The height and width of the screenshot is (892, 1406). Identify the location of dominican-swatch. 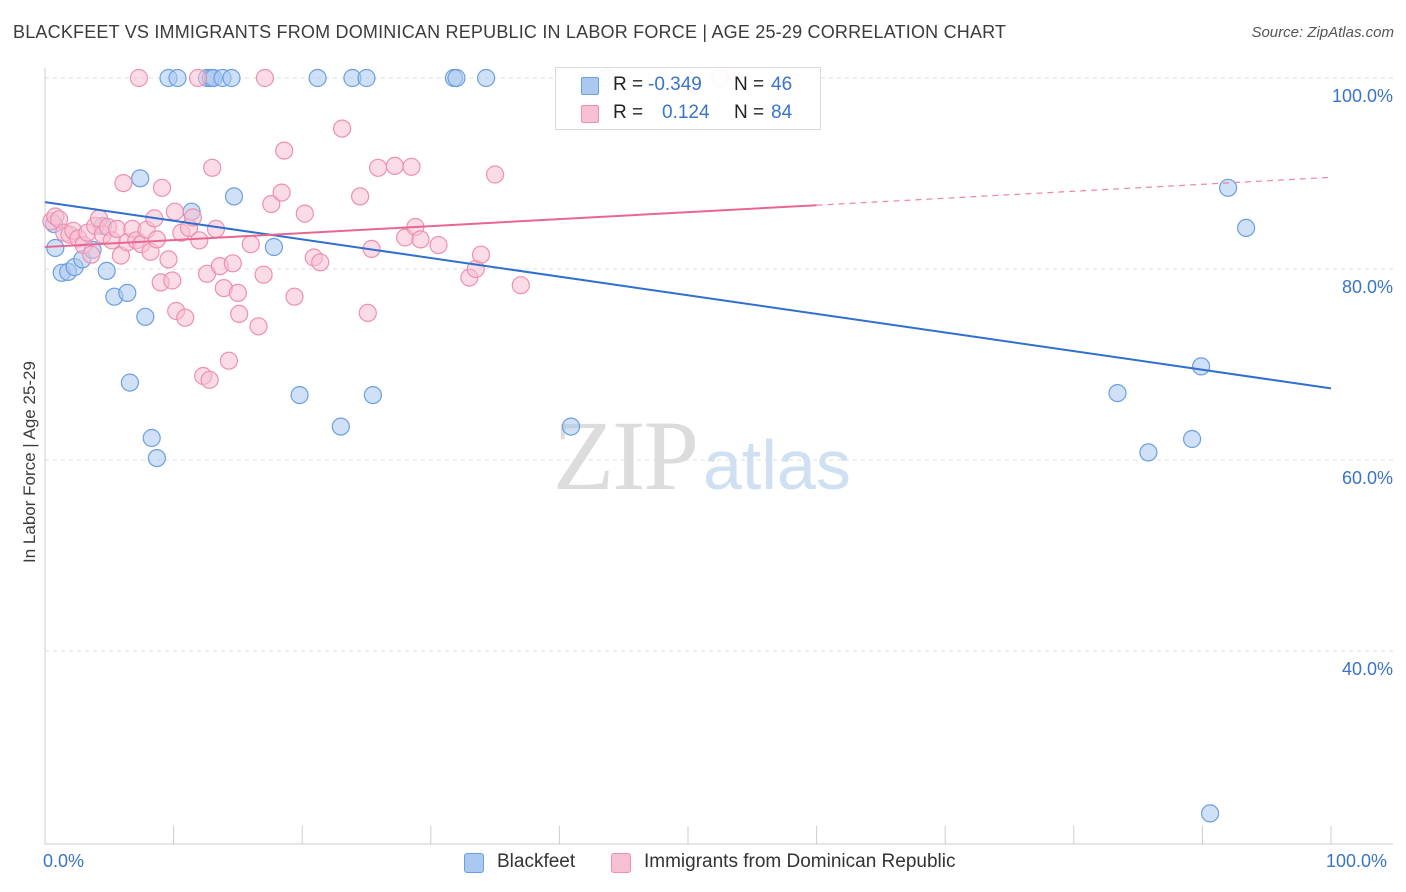
(590, 114).